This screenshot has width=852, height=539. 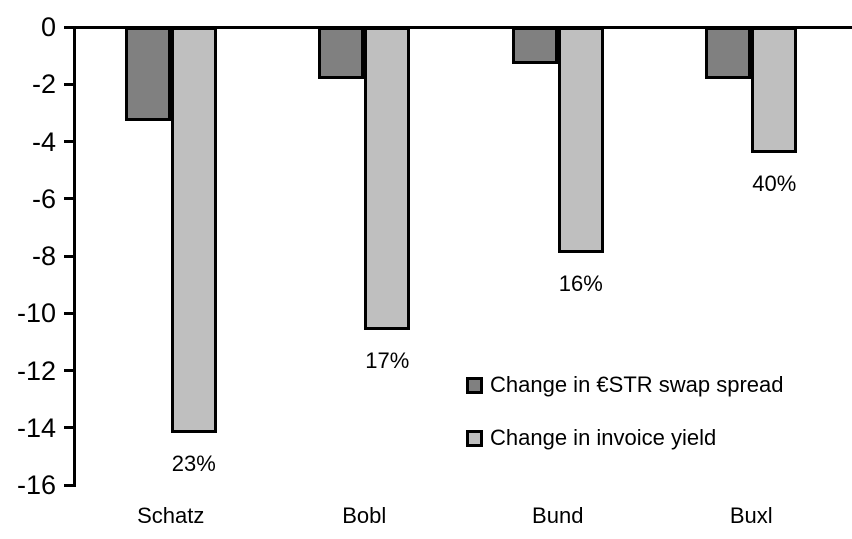 I want to click on legend-label-invoice-yield: Change in invoice yield, so click(x=603, y=437).